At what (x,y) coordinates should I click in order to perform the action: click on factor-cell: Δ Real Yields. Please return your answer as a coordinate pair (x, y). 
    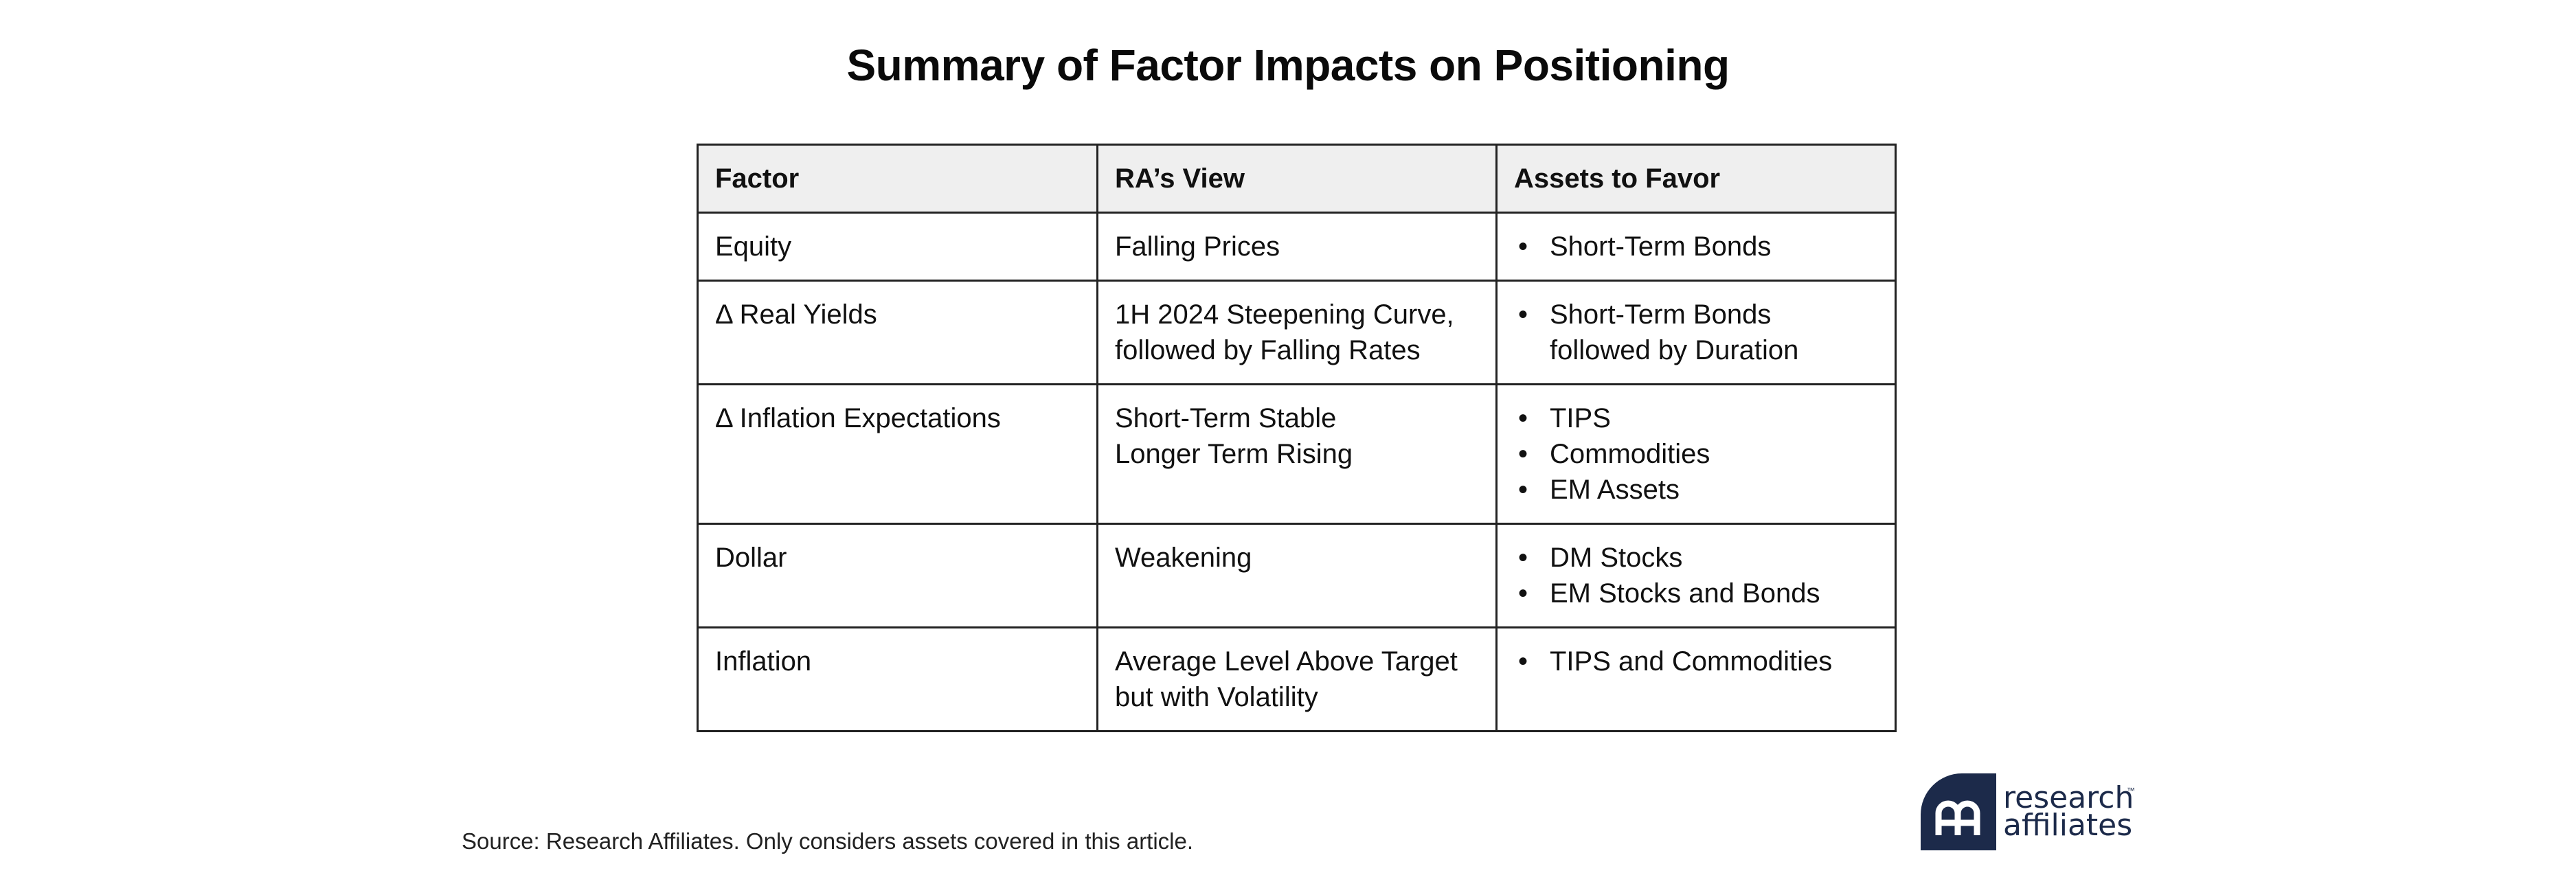
    Looking at the image, I should click on (897, 332).